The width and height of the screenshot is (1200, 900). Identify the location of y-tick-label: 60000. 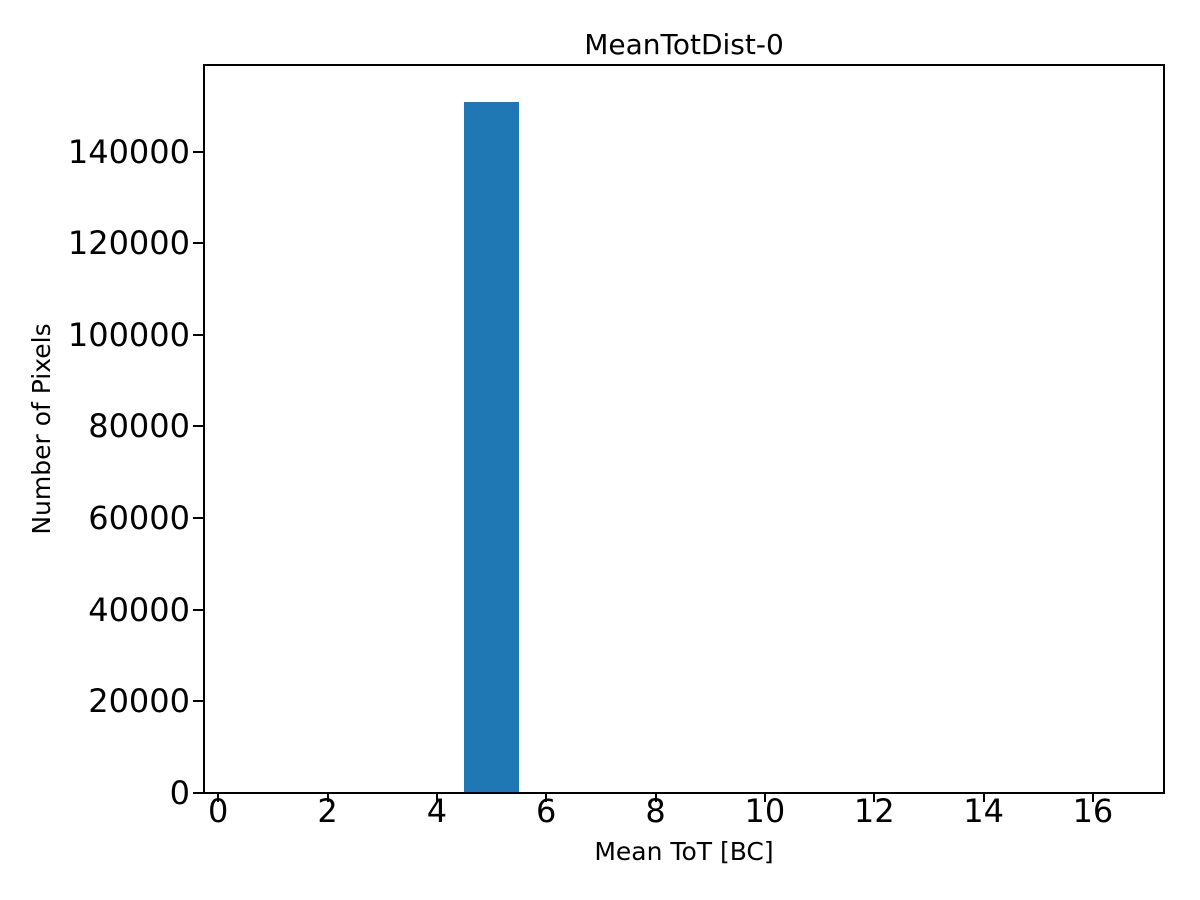
(139, 518).